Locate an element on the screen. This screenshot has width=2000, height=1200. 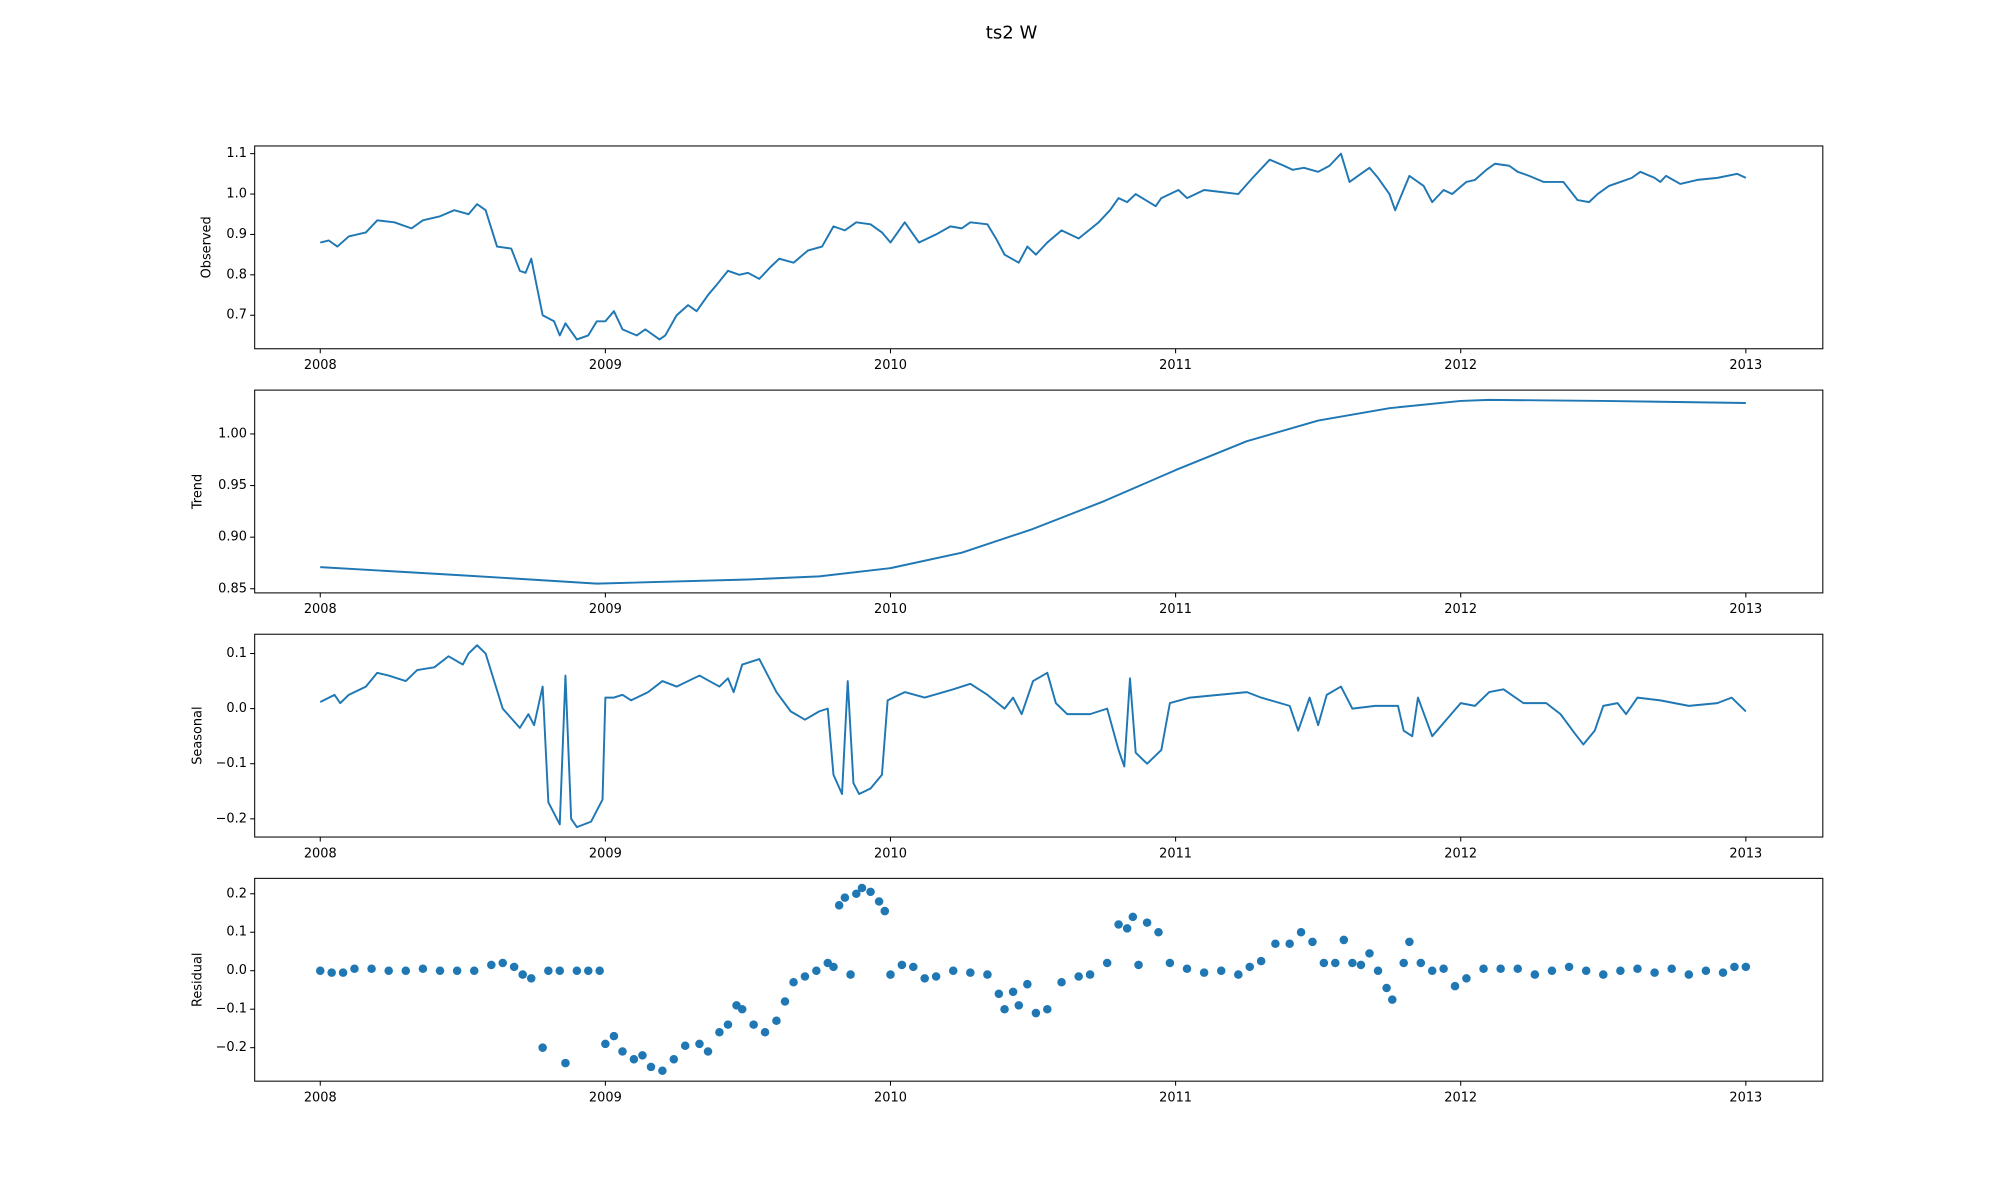
y-tick-label: 1.0 is located at coordinates (236, 194).